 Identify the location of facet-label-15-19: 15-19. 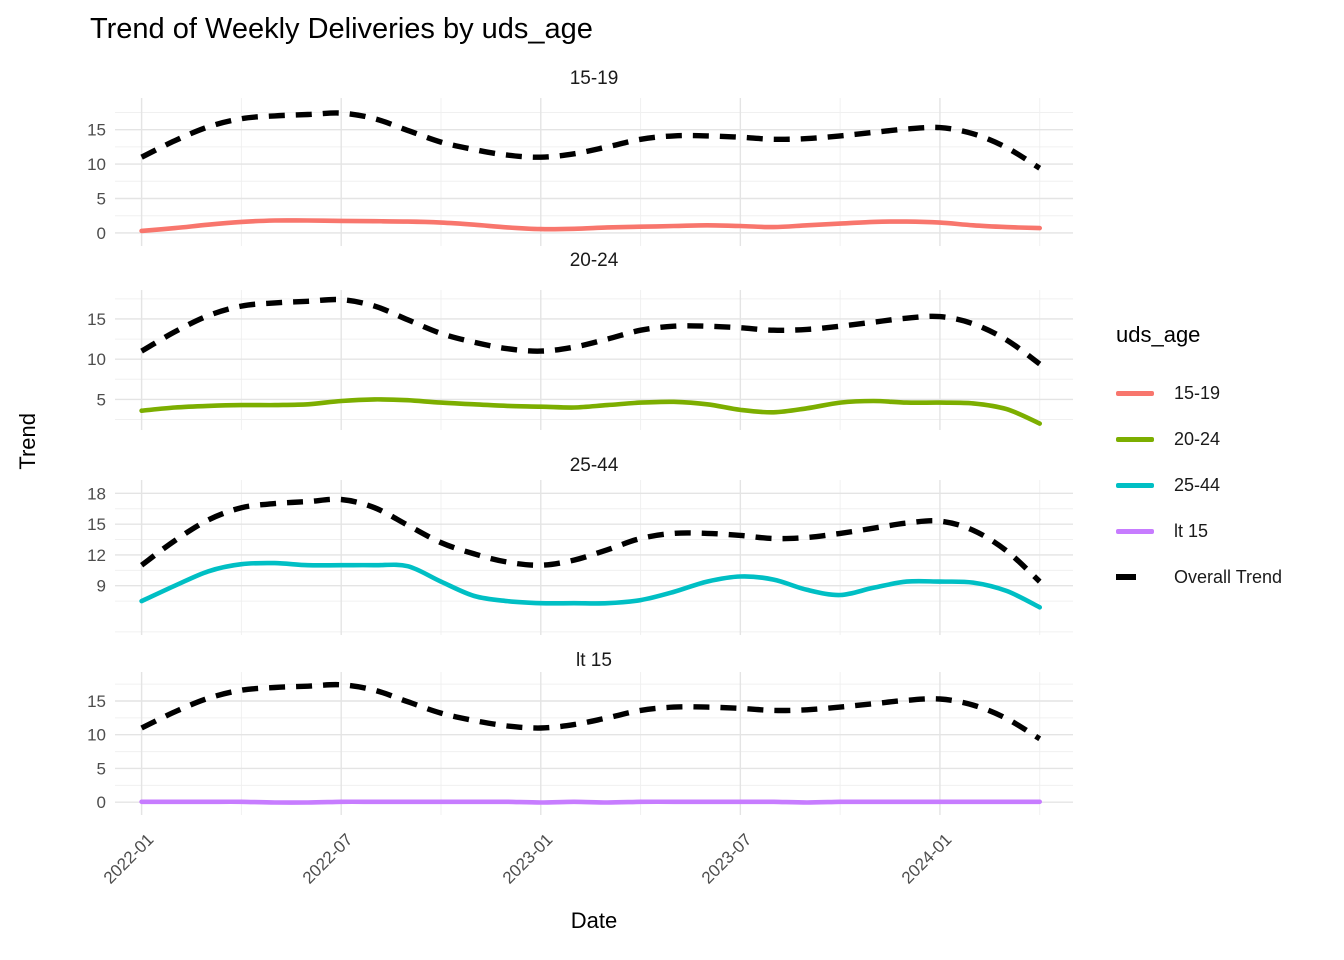
(594, 78).